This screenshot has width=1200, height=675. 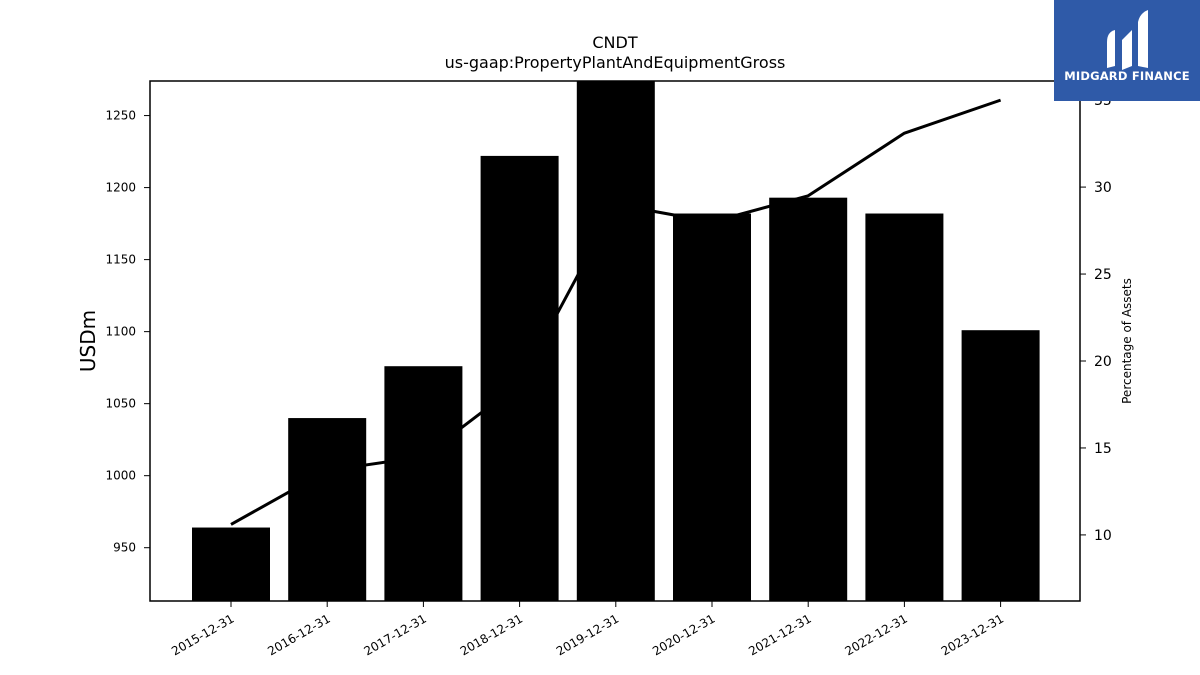 What do you see at coordinates (1103, 449) in the screenshot?
I see `y2-tick-label: 15` at bounding box center [1103, 449].